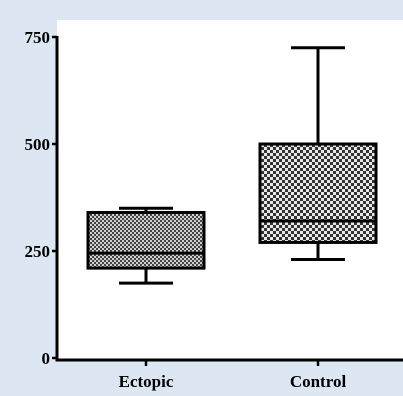  I want to click on x-label-control: Control, so click(318, 381).